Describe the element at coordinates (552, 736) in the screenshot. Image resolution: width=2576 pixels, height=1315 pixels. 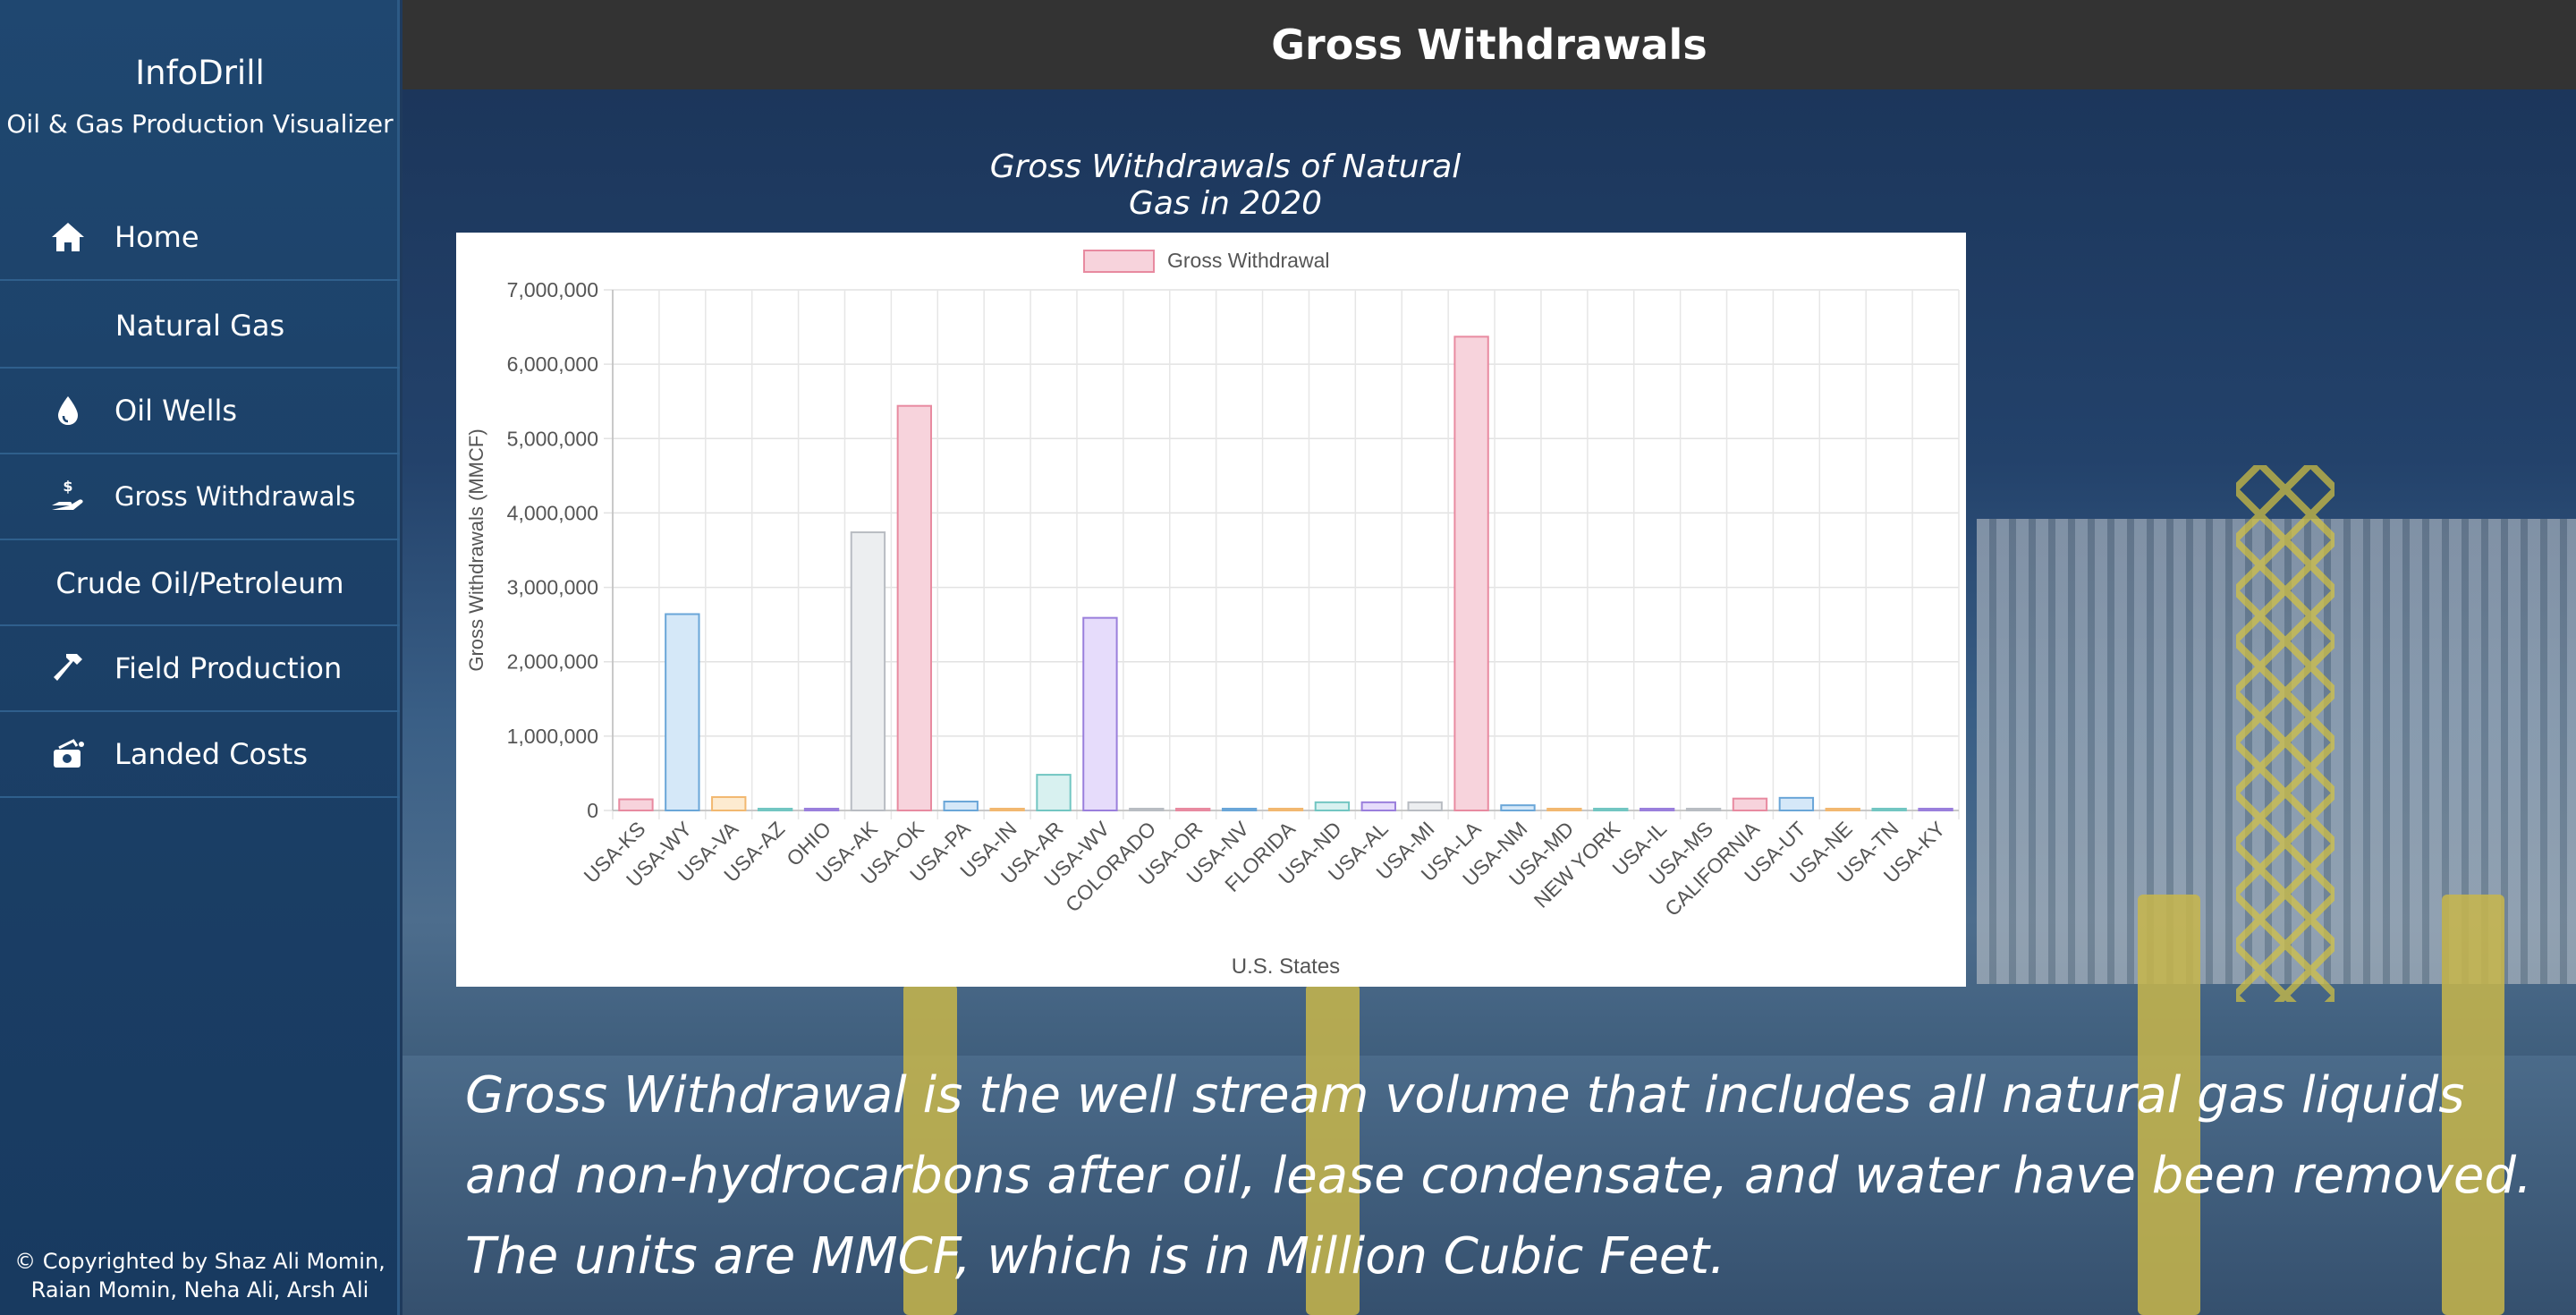
I see `y-tick-label: 1,000,000` at that location.